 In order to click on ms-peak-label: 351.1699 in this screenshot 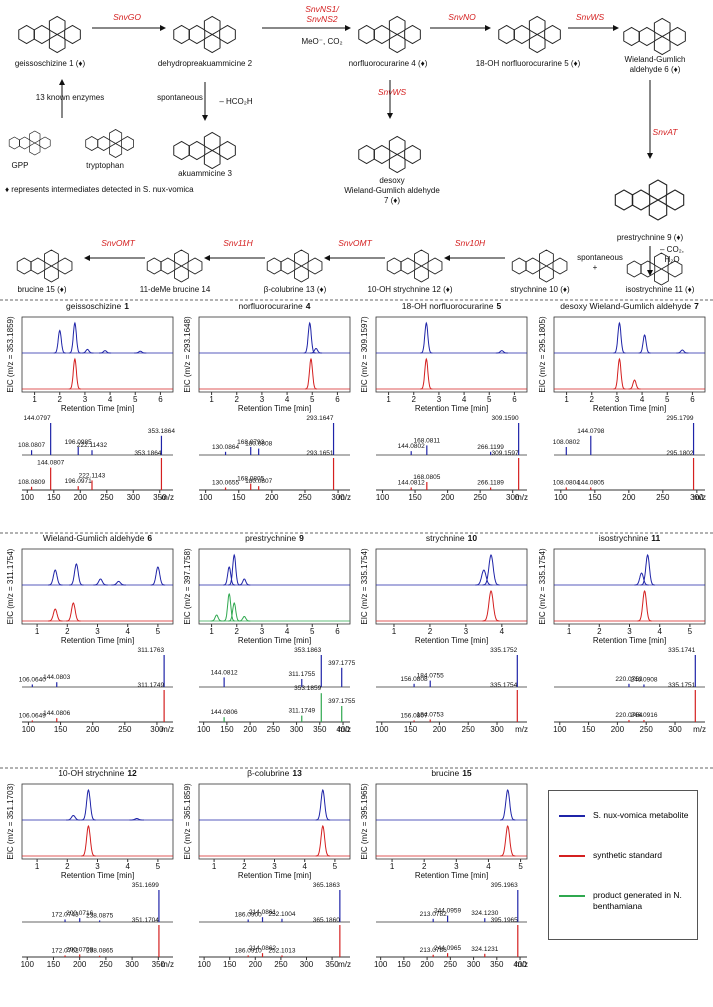, I will do `click(145, 885)`.